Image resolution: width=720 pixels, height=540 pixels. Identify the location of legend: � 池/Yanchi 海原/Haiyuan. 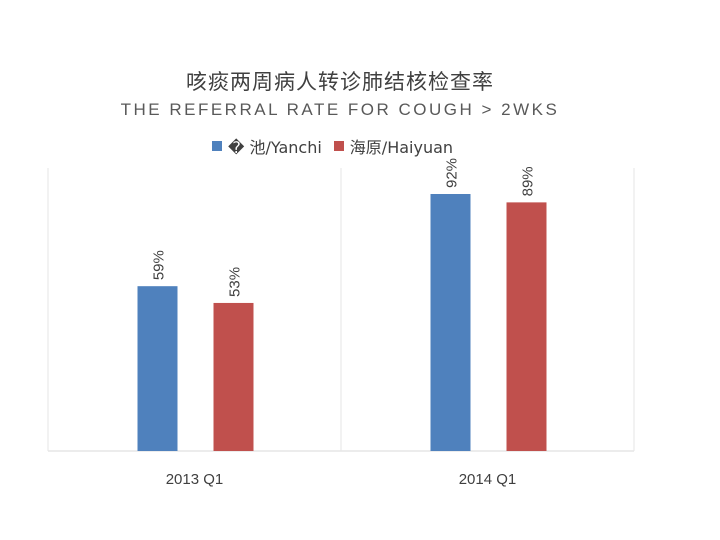
(338, 146).